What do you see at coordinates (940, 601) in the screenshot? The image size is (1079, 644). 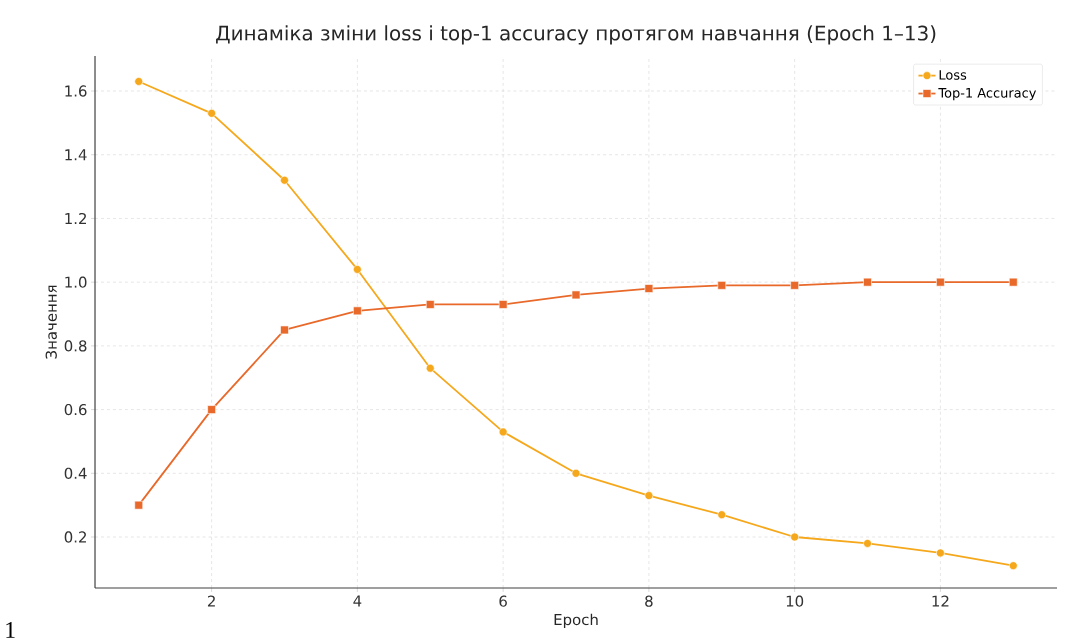 I see `x-tick-label: 12` at bounding box center [940, 601].